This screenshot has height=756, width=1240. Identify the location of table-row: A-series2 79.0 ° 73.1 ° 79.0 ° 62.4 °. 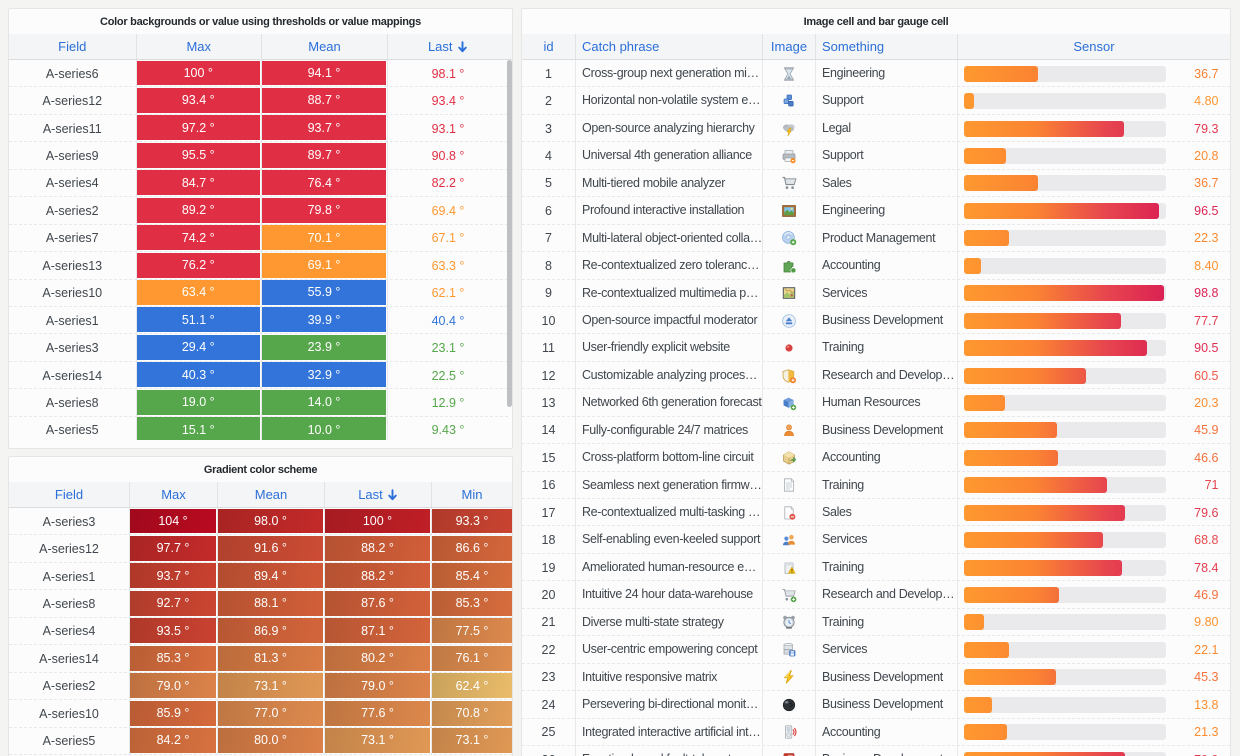
(260, 686).